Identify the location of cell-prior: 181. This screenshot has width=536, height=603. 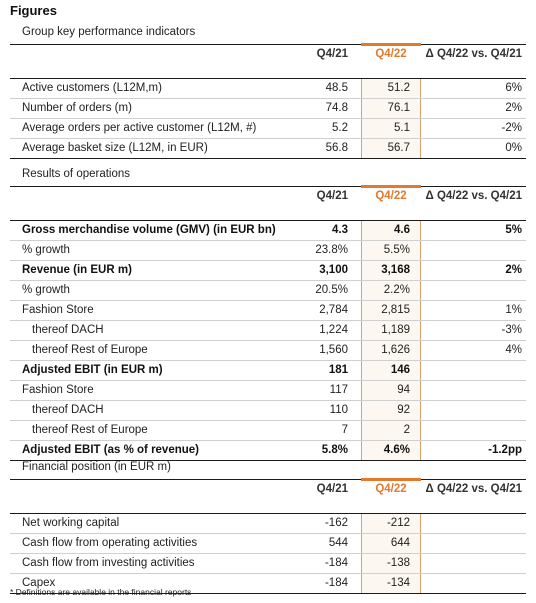
(338, 370).